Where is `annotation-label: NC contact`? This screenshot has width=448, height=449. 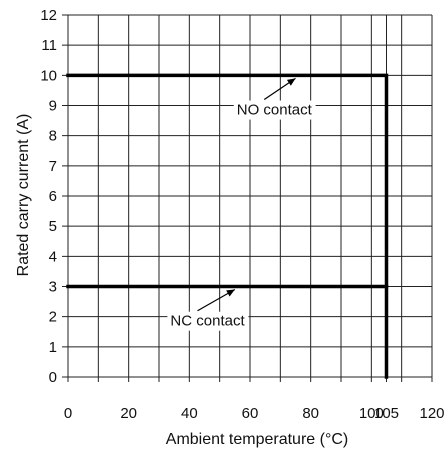
annotation-label: NC contact is located at coordinates (207, 321).